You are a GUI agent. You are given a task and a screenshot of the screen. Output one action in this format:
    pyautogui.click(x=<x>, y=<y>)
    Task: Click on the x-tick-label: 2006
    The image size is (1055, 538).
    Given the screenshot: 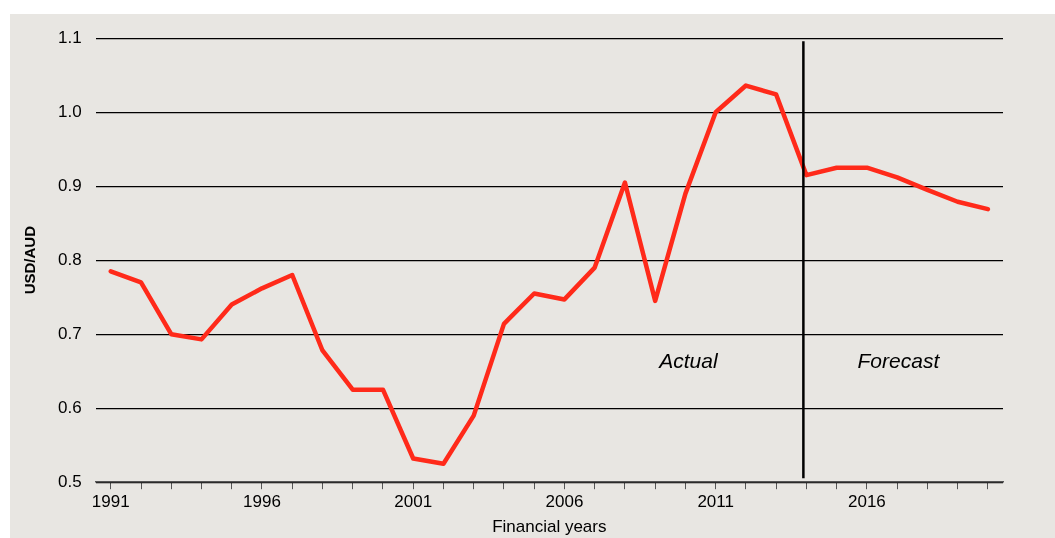 What is the action you would take?
    pyautogui.click(x=564, y=502)
    